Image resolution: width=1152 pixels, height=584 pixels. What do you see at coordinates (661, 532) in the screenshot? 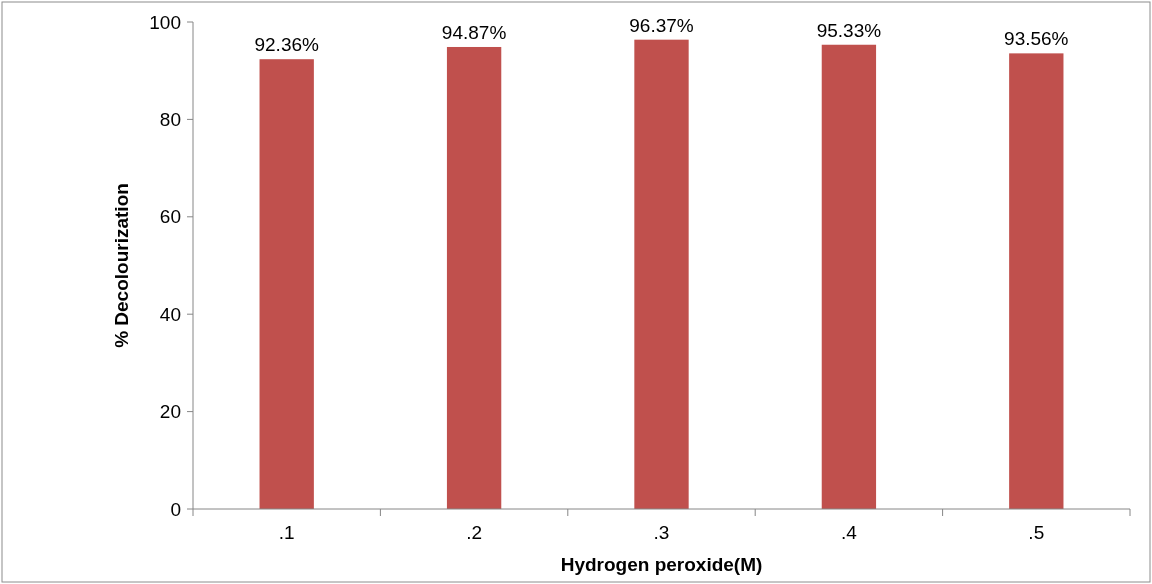
I see `x-tick-label: .3` at bounding box center [661, 532].